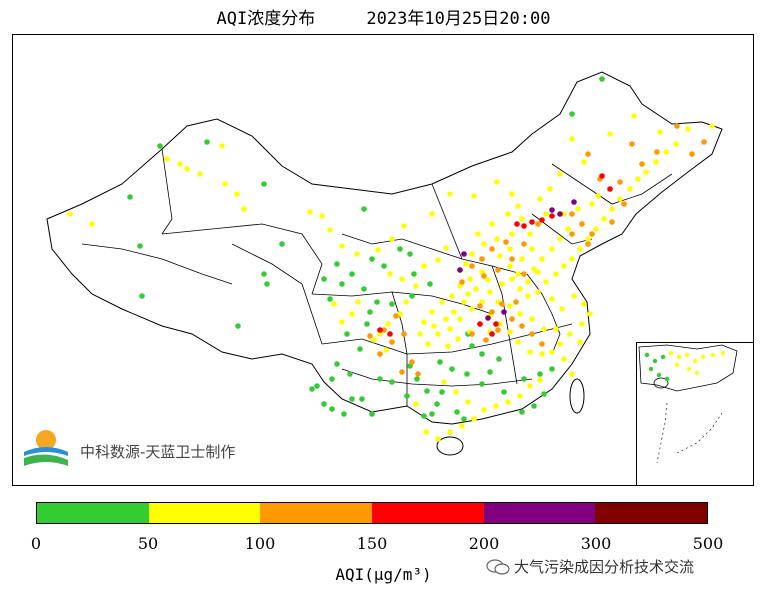  Describe the element at coordinates (158, 452) in the screenshot. I see `attribution-text: 中科数源-天蓝卫士制作` at that location.